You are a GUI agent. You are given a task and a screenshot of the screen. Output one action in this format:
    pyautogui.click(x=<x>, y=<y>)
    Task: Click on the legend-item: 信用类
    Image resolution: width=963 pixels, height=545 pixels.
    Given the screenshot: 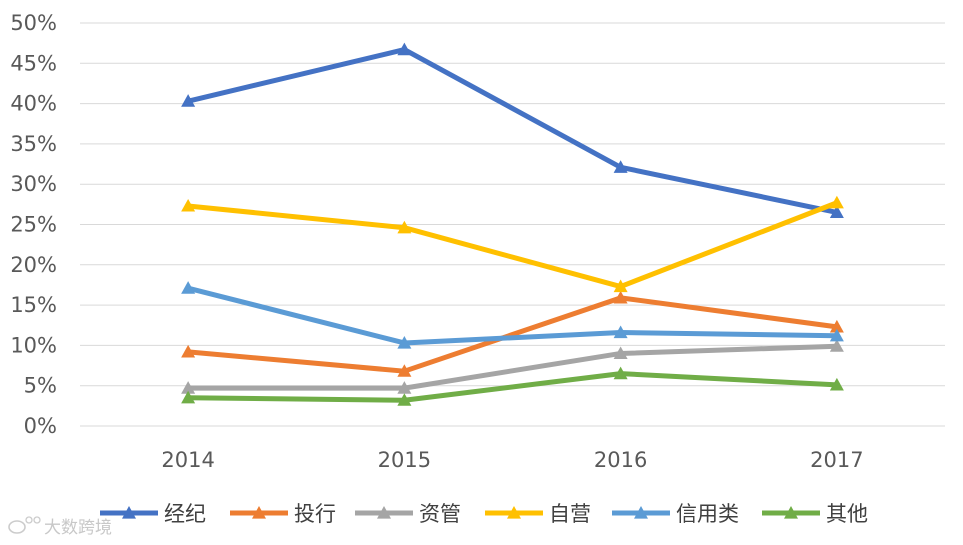 What is the action you would take?
    pyautogui.click(x=675, y=514)
    